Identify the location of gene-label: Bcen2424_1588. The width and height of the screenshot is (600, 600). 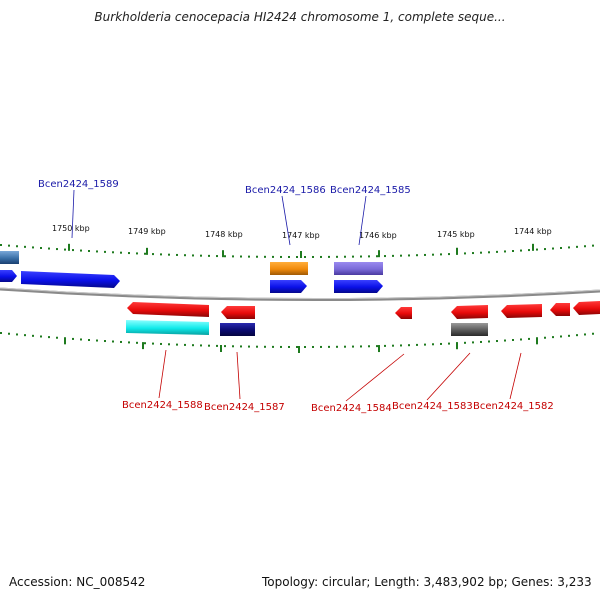
(162, 405).